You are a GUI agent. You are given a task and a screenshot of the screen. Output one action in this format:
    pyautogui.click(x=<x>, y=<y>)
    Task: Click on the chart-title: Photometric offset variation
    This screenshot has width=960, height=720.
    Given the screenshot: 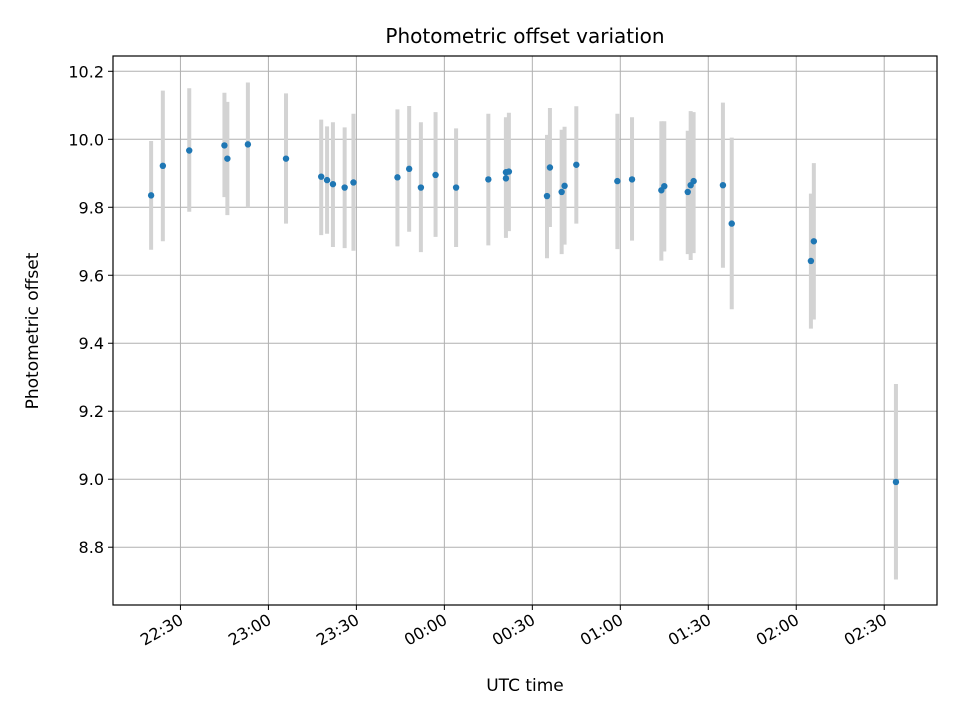 What is the action you would take?
    pyautogui.click(x=524, y=36)
    